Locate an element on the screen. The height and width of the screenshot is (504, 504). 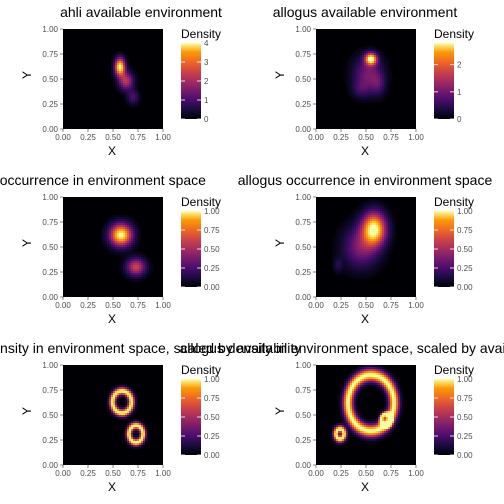
y-tick-label: 0.25 is located at coordinates (50, 272).